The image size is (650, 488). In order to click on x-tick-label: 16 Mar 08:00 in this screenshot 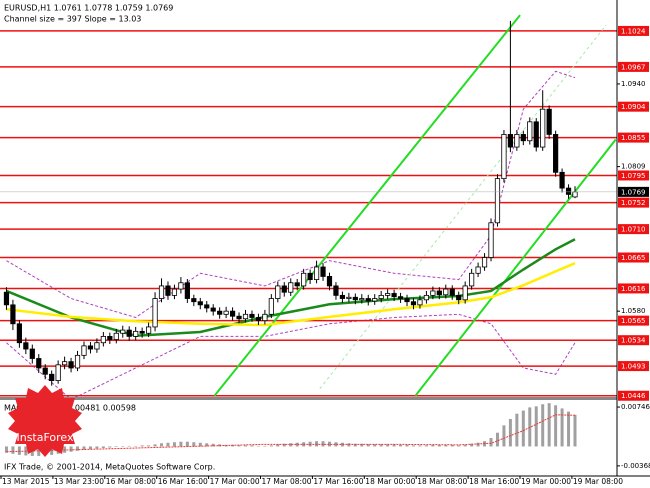, I will do `click(131, 481)`.